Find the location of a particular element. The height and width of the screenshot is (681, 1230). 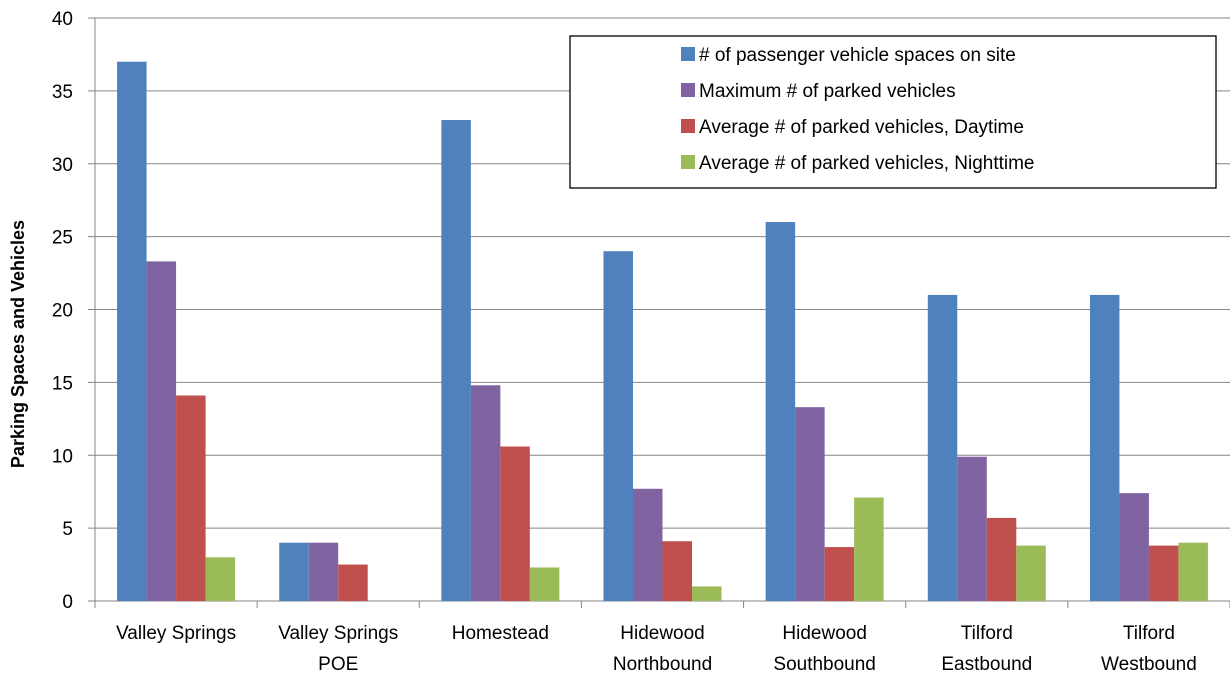

y-tick-labels: 0 5 10 15 20 25 30 35 40 is located at coordinates (62, 311).